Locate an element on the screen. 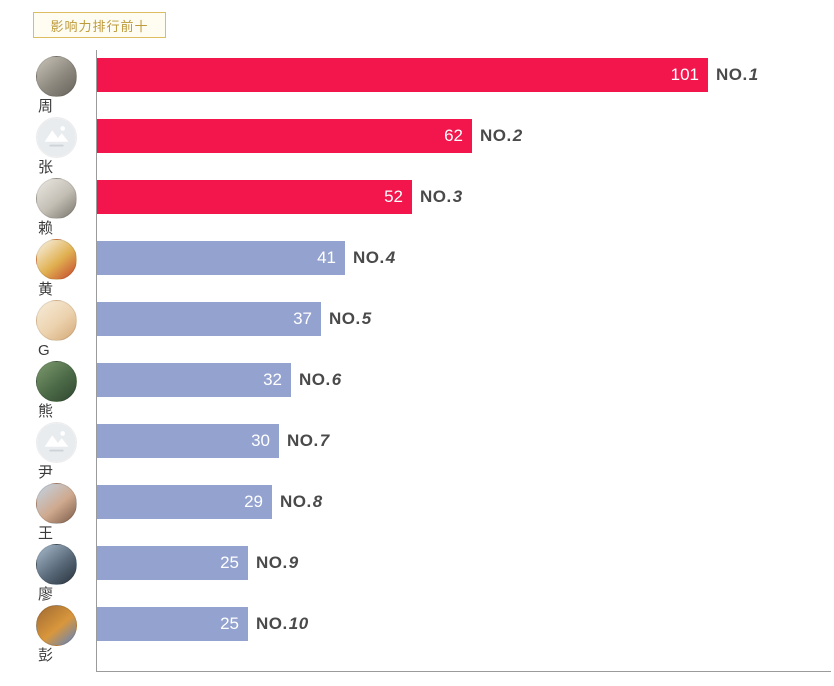 Image resolution: width=834 pixels, height=686 pixels. bar-value: 52 is located at coordinates (393, 196).